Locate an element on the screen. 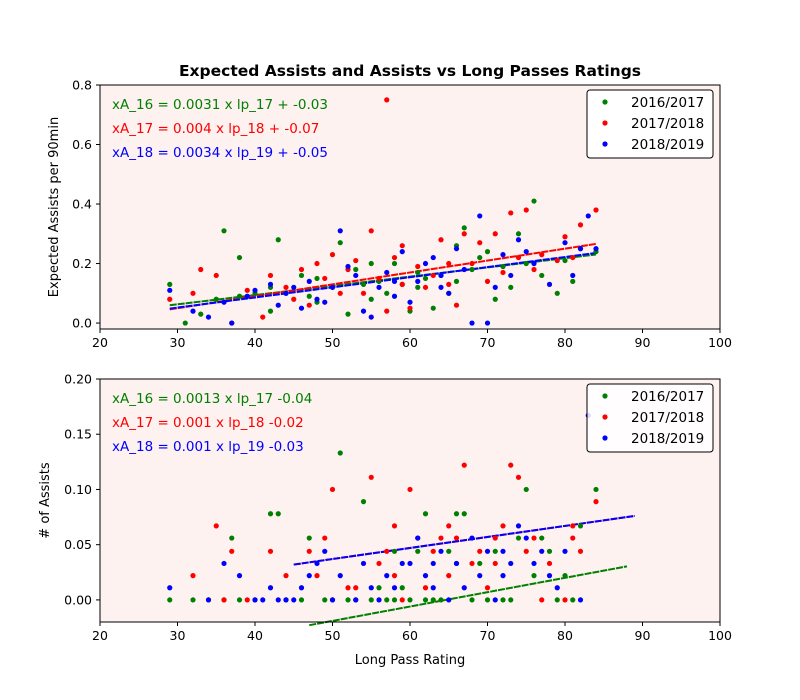 The image size is (800, 700). x-tick-label: 50 is located at coordinates (333, 635).